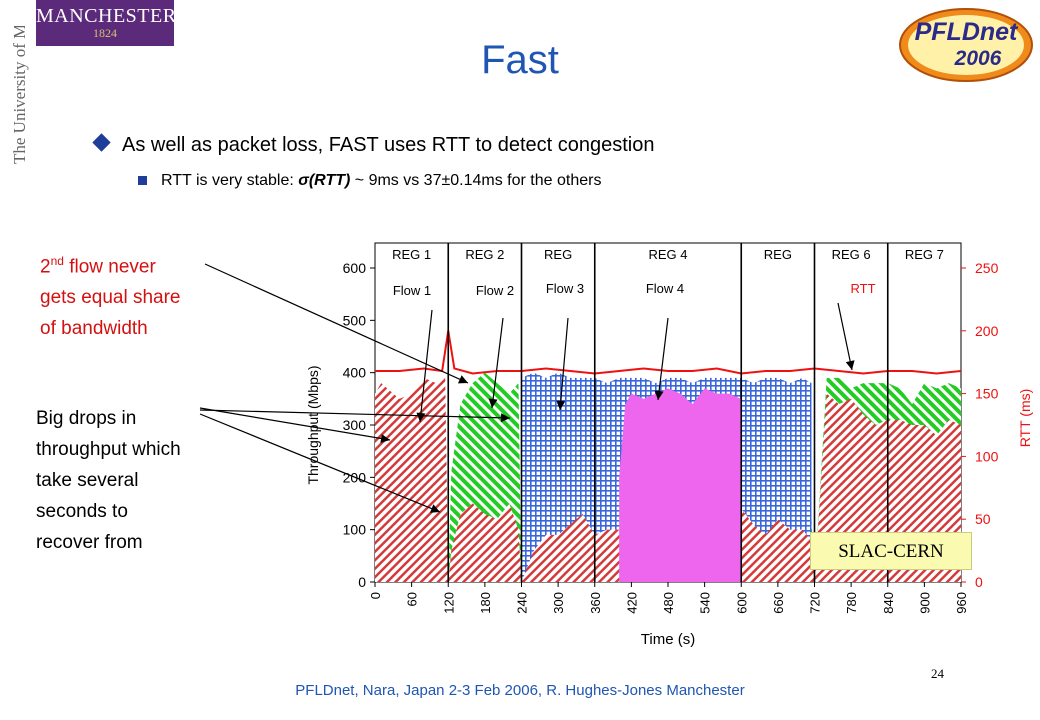 The image size is (1040, 720). What do you see at coordinates (82, 511) in the screenshot?
I see `annotation-drops-line: seconds to` at bounding box center [82, 511].